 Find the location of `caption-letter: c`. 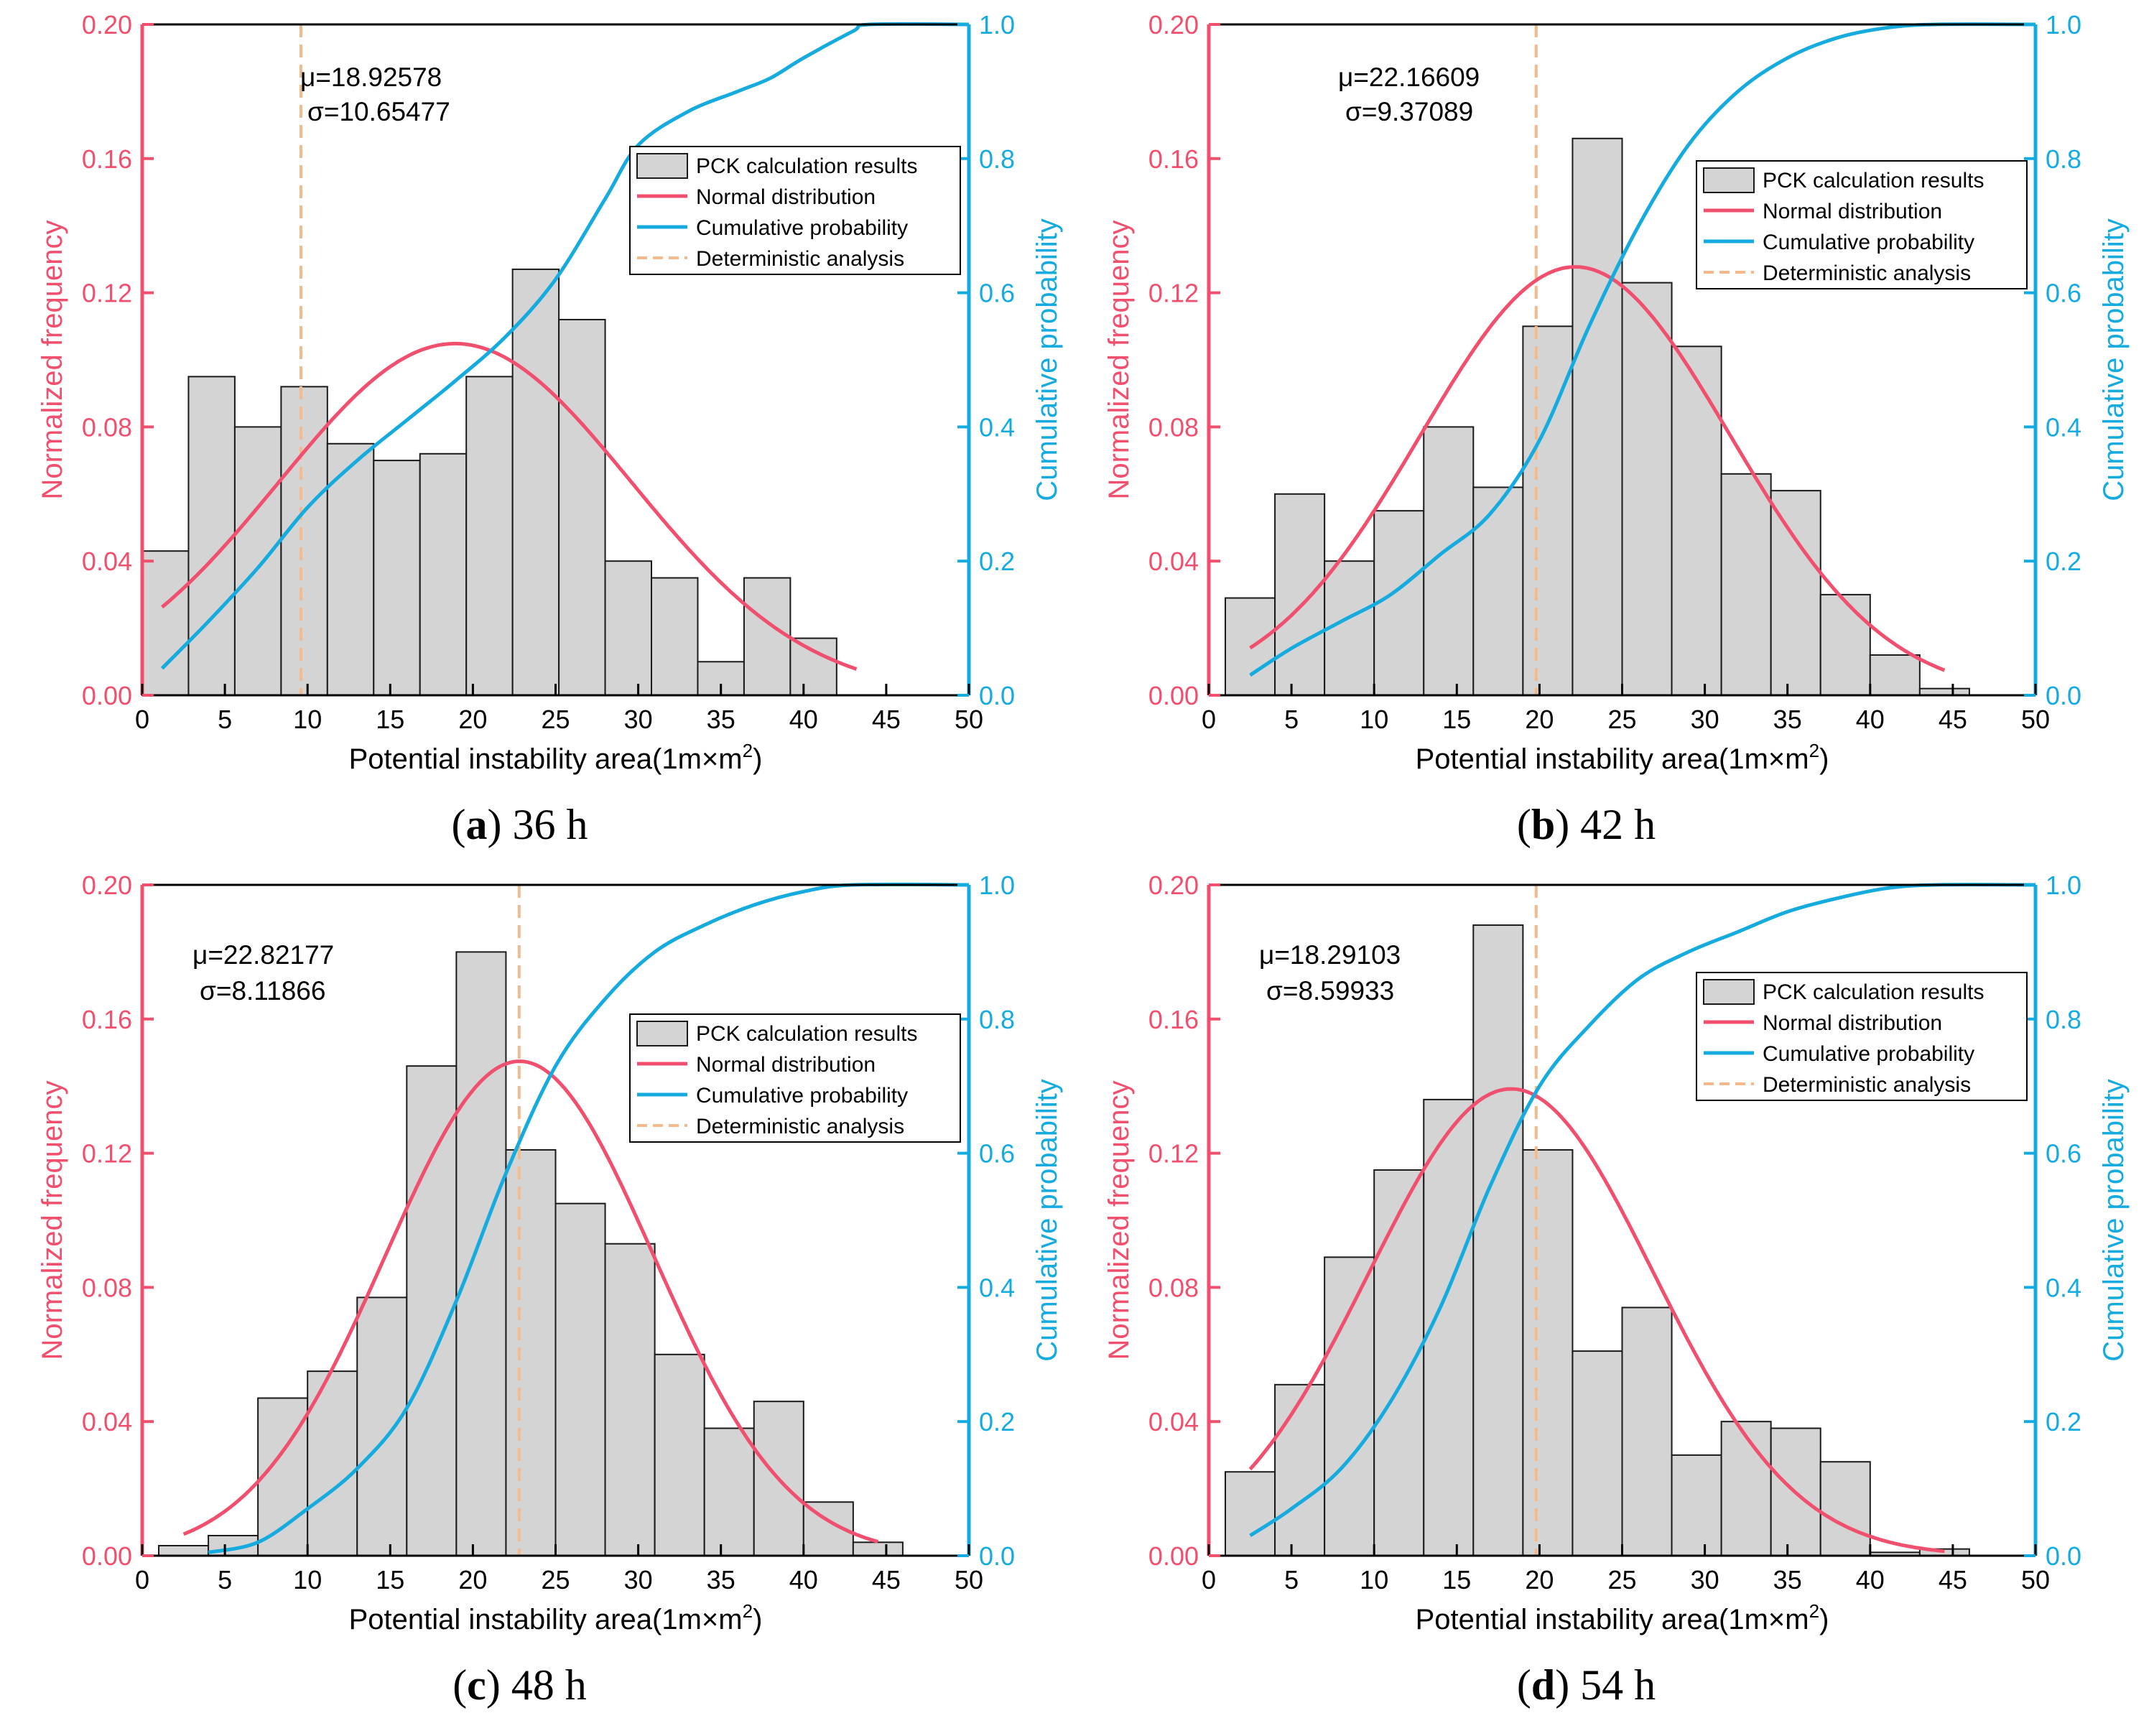

caption-letter: c is located at coordinates (476, 1685).